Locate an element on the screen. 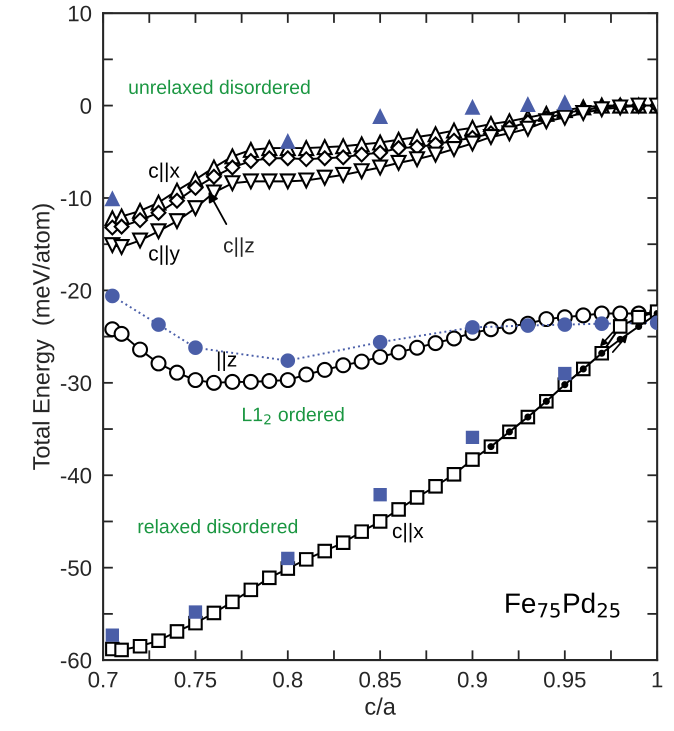  annotation: Fe$_{75}$Pd$_{25}$ is located at coordinates (563, 605).